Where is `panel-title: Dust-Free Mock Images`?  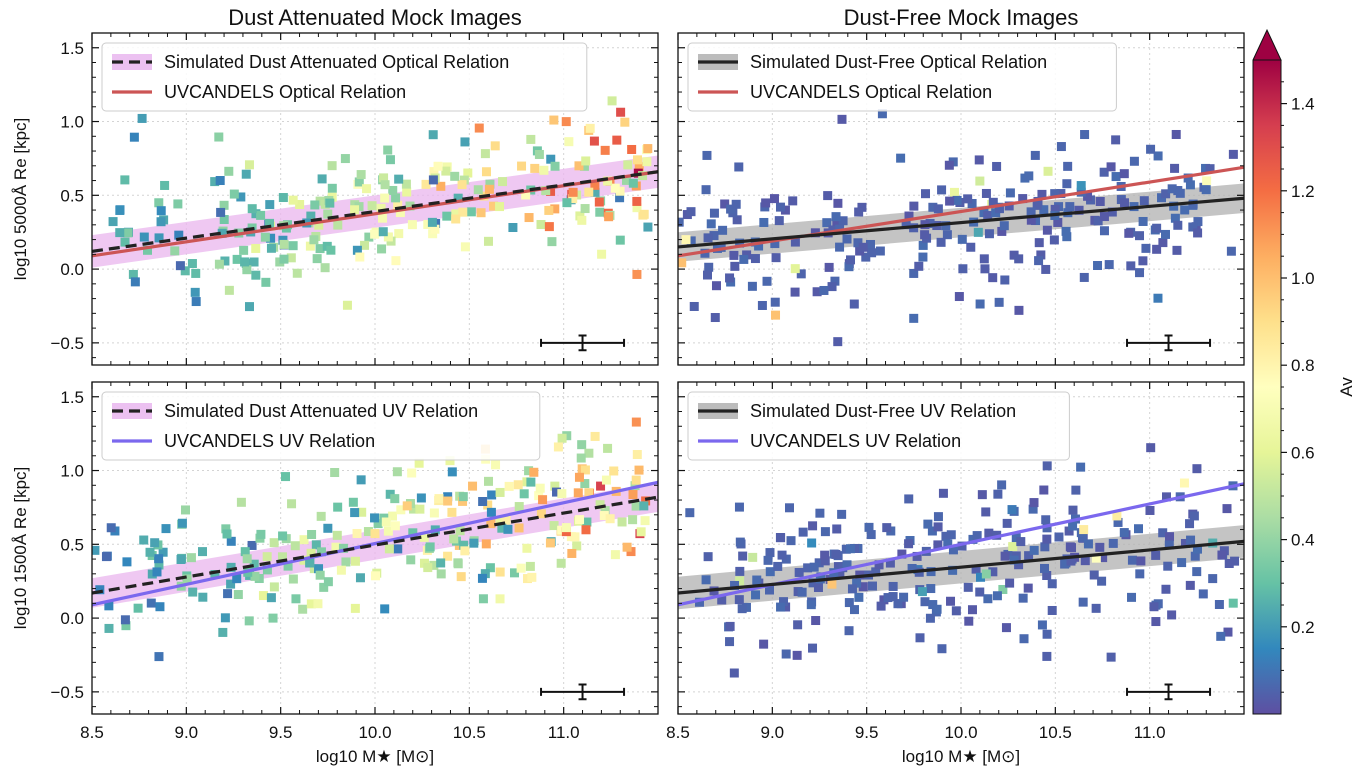 panel-title: Dust-Free Mock Images is located at coordinates (961, 17).